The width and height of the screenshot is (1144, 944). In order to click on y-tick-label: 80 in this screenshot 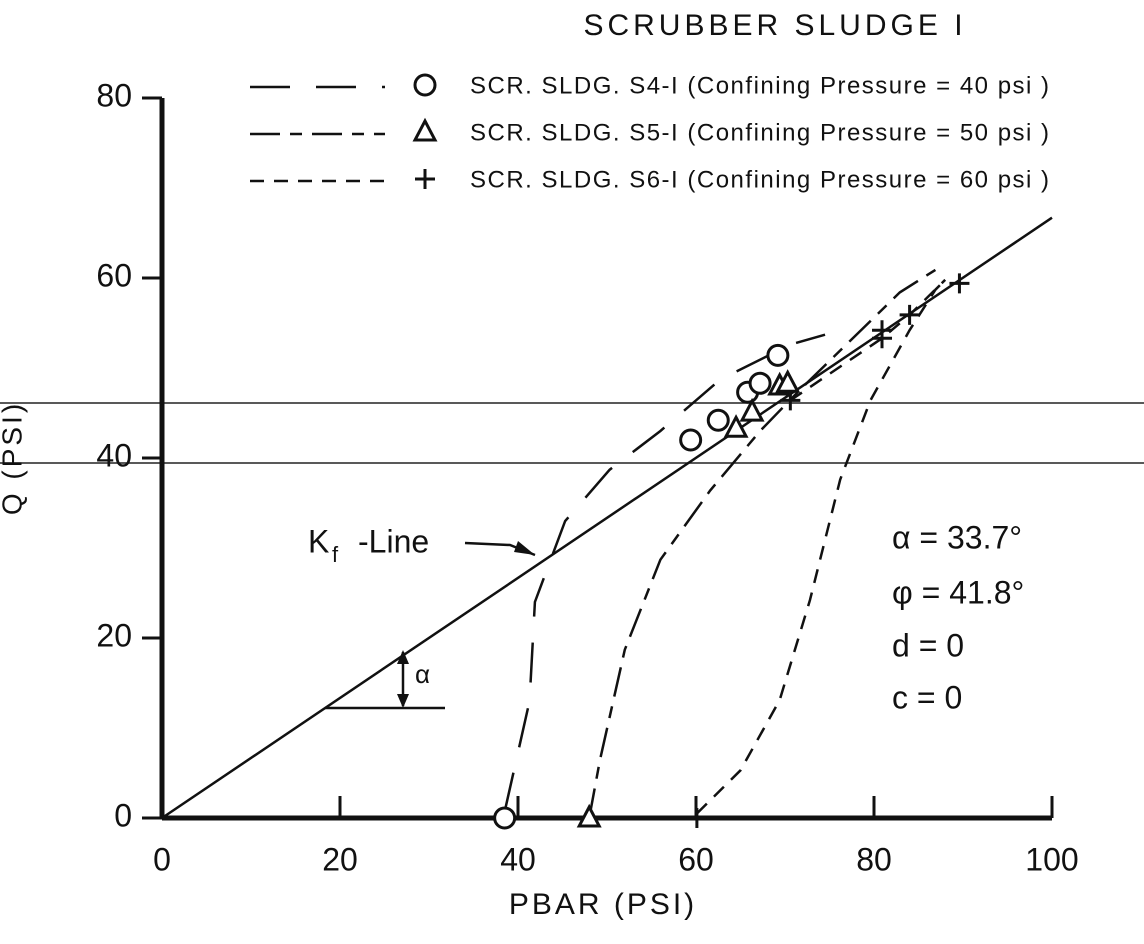, I will do `click(114, 95)`.